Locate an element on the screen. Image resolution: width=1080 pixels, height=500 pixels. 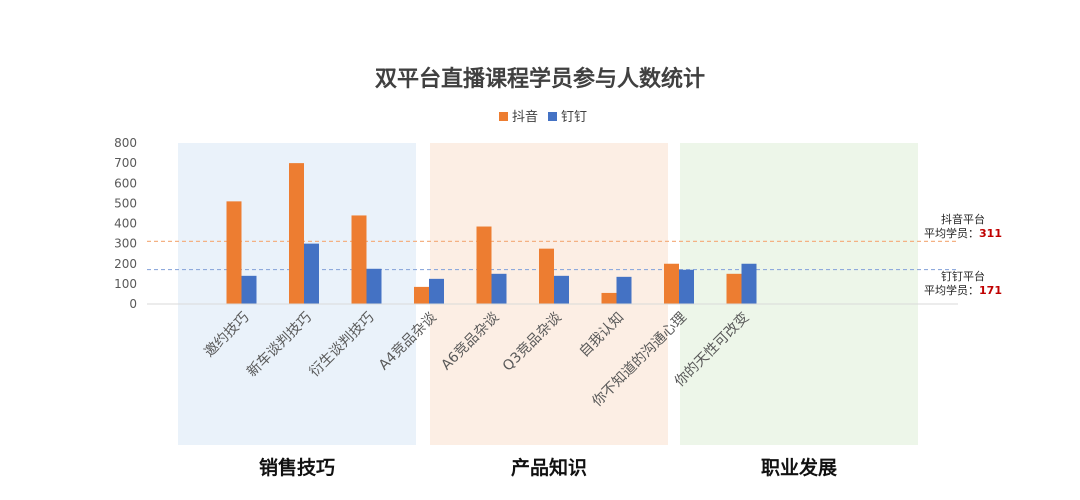
y-tick-label: 300 is located at coordinates (125, 244).